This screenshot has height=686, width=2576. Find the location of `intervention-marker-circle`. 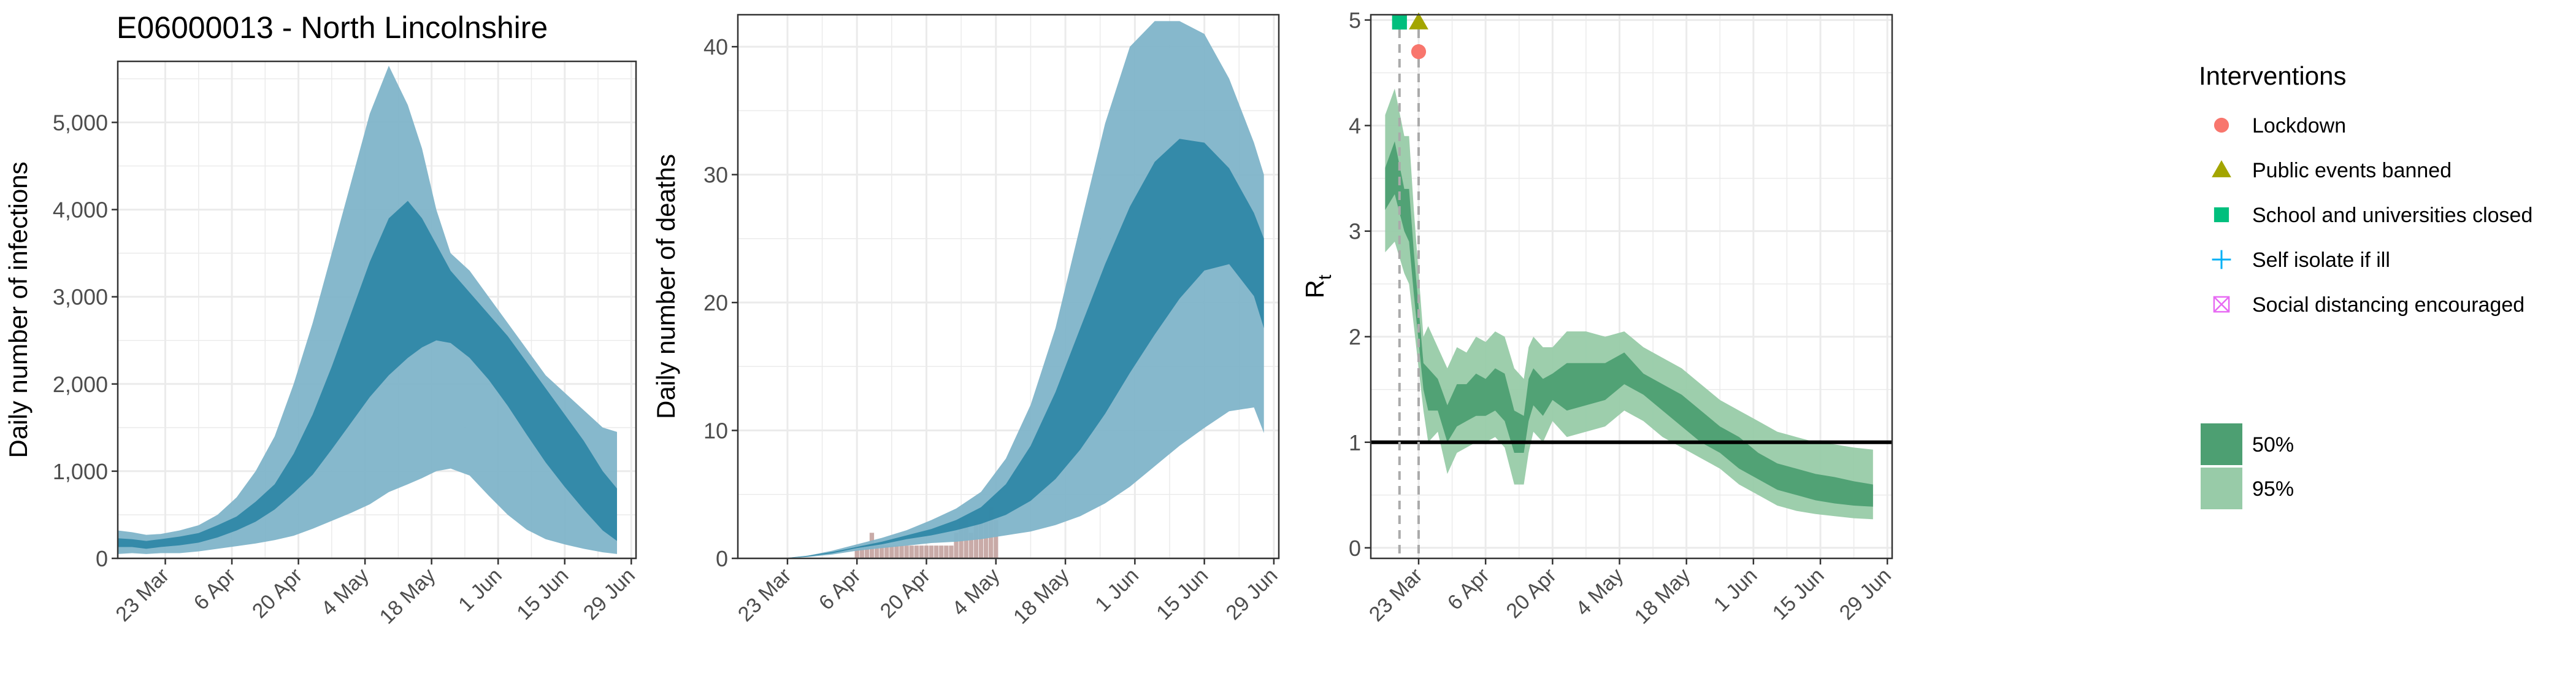

intervention-marker-circle is located at coordinates (1419, 52).